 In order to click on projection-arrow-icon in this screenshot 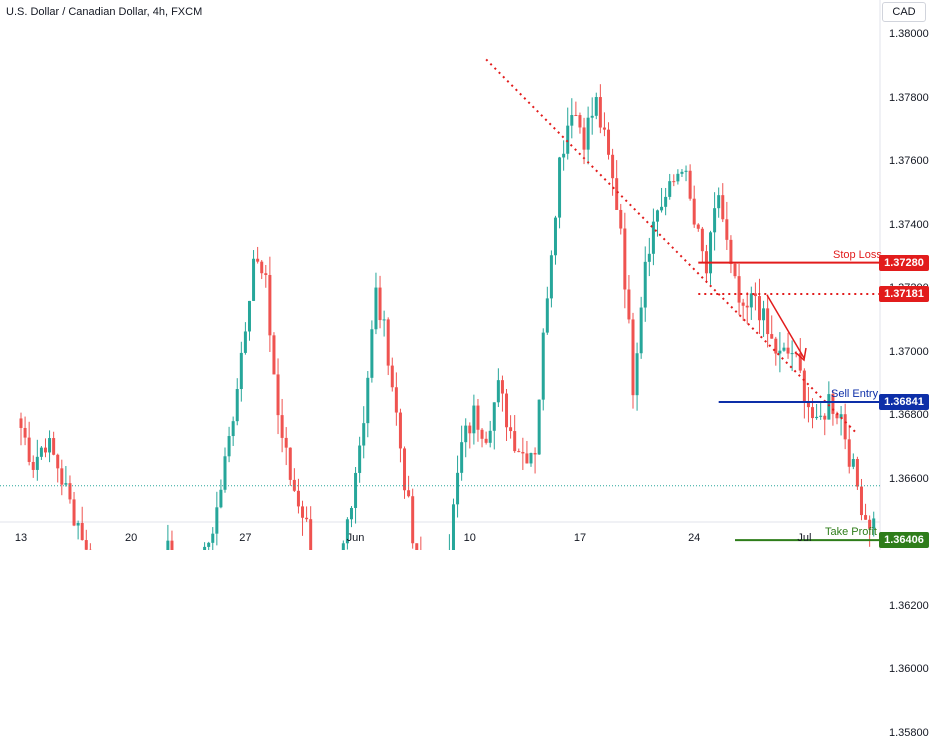, I will do `click(785, 326)`.